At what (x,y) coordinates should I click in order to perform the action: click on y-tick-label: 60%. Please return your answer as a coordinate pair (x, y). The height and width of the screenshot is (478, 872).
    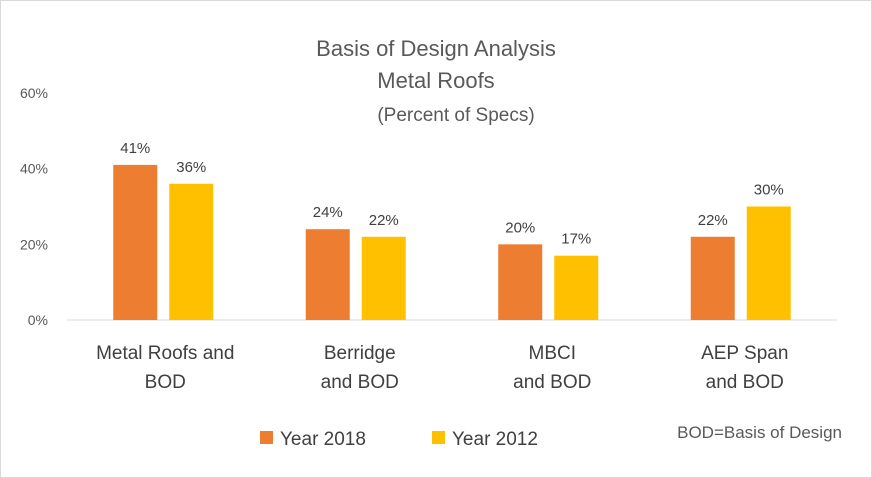
    Looking at the image, I should click on (34, 93).